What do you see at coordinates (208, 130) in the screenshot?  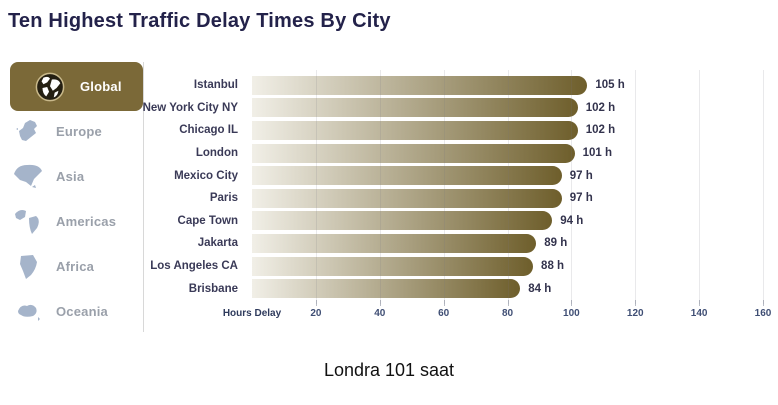 I see `bar-label: Chicago IL` at bounding box center [208, 130].